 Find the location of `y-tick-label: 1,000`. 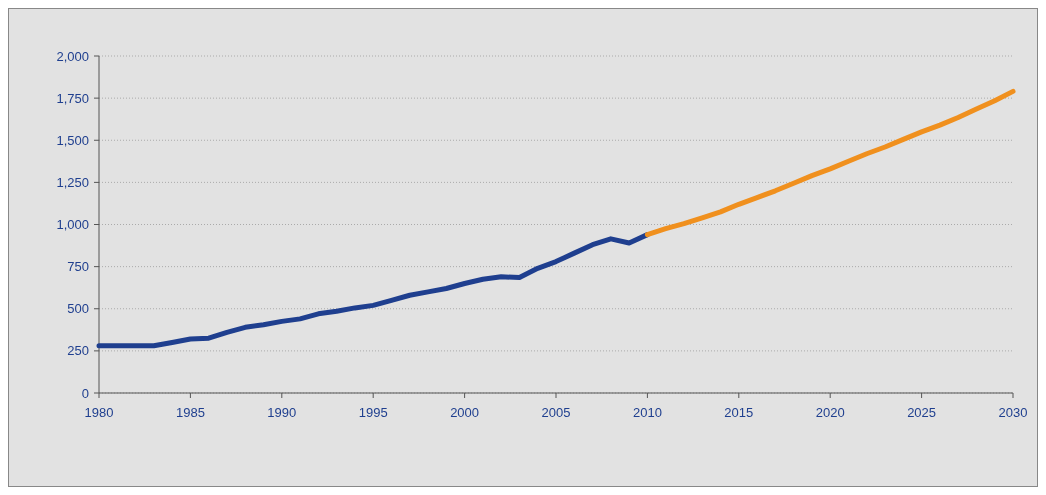

y-tick-label: 1,000 is located at coordinates (72, 225).